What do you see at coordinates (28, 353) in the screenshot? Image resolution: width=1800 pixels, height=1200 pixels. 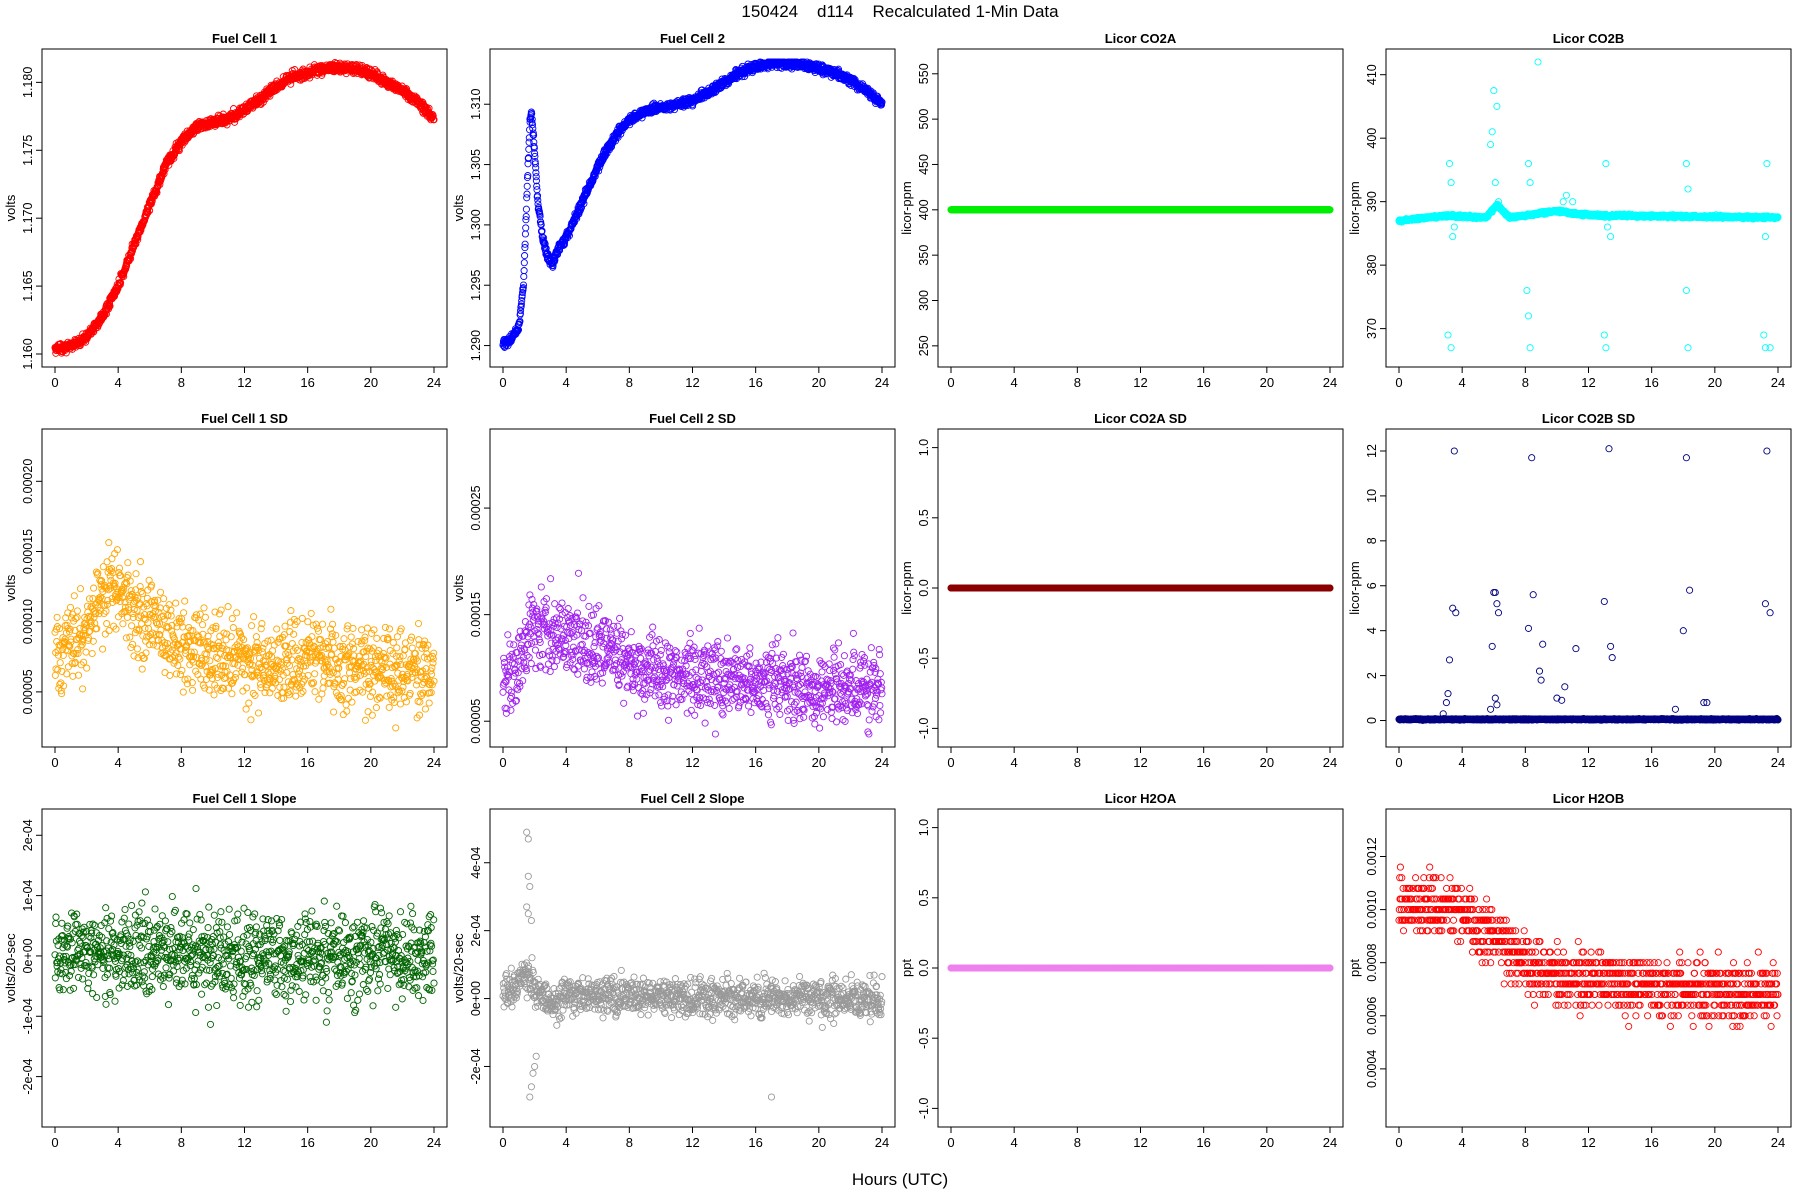 I see `y-tick-label: 1.160` at bounding box center [28, 353].